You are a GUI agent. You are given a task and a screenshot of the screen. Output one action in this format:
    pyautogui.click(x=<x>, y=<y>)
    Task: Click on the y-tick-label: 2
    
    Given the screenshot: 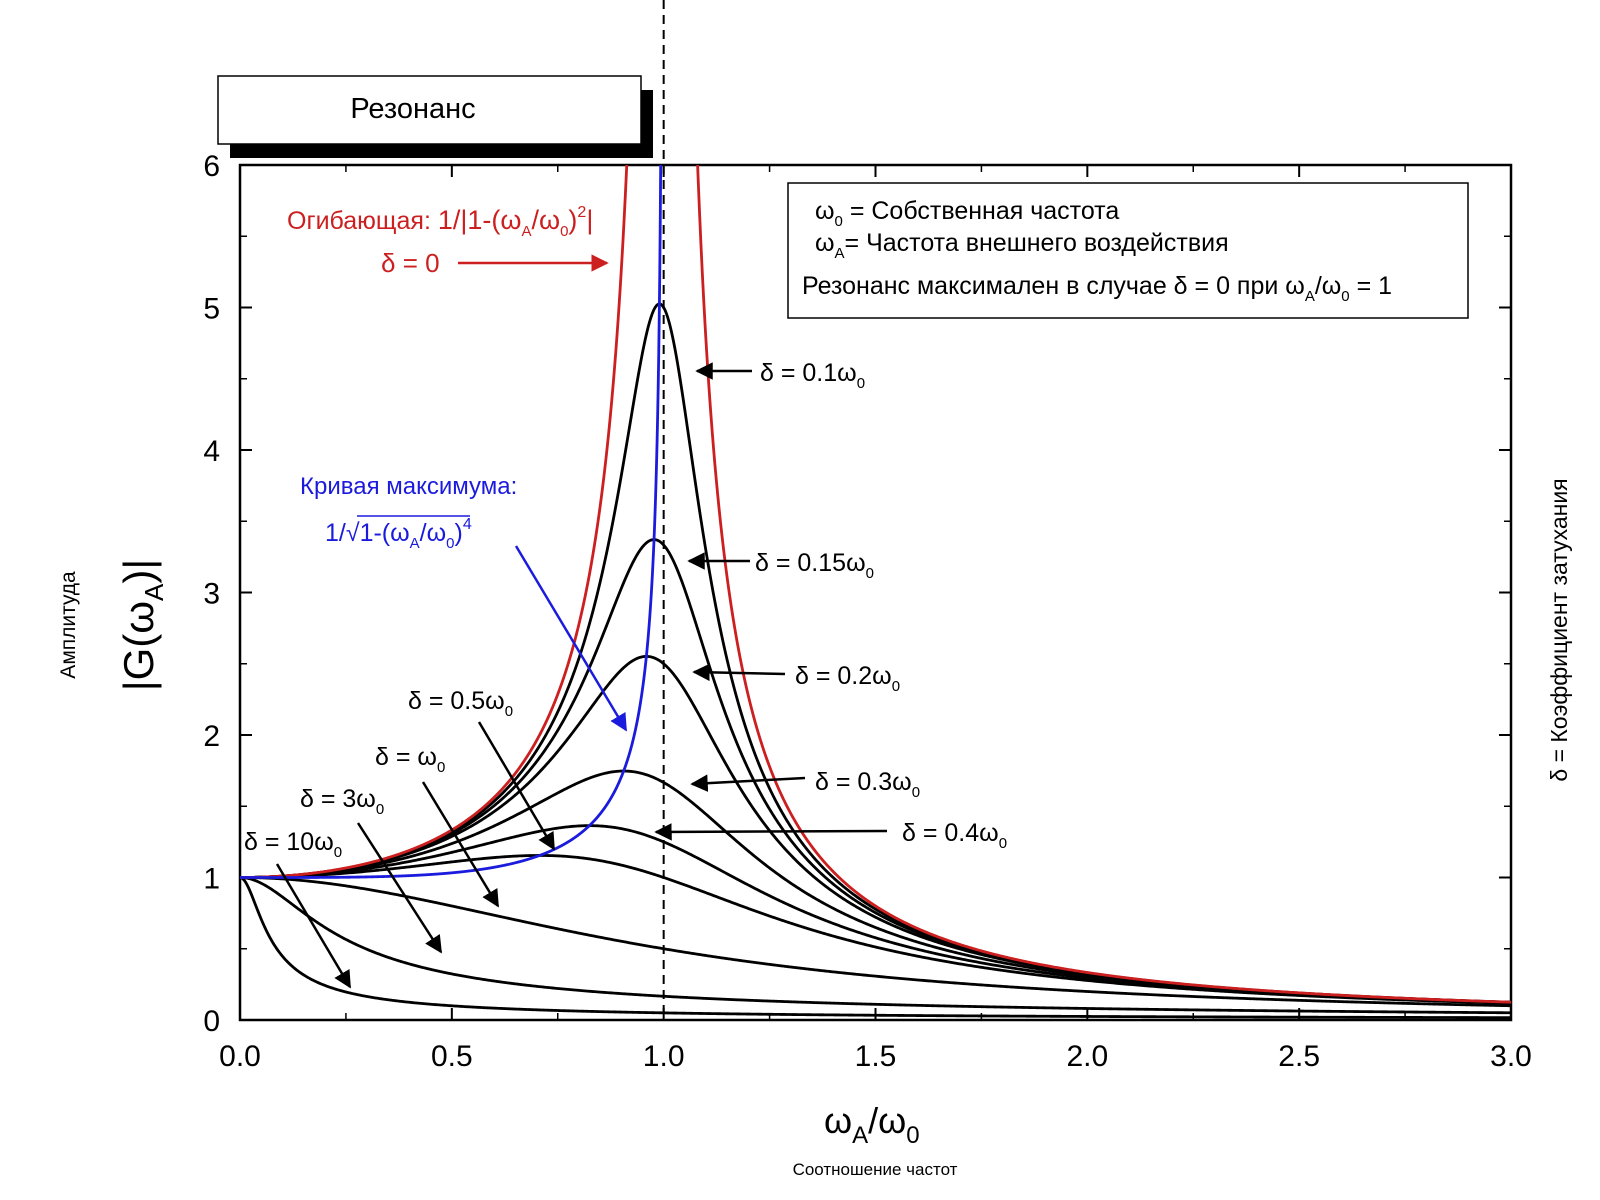 What is the action you would take?
    pyautogui.click(x=211, y=736)
    